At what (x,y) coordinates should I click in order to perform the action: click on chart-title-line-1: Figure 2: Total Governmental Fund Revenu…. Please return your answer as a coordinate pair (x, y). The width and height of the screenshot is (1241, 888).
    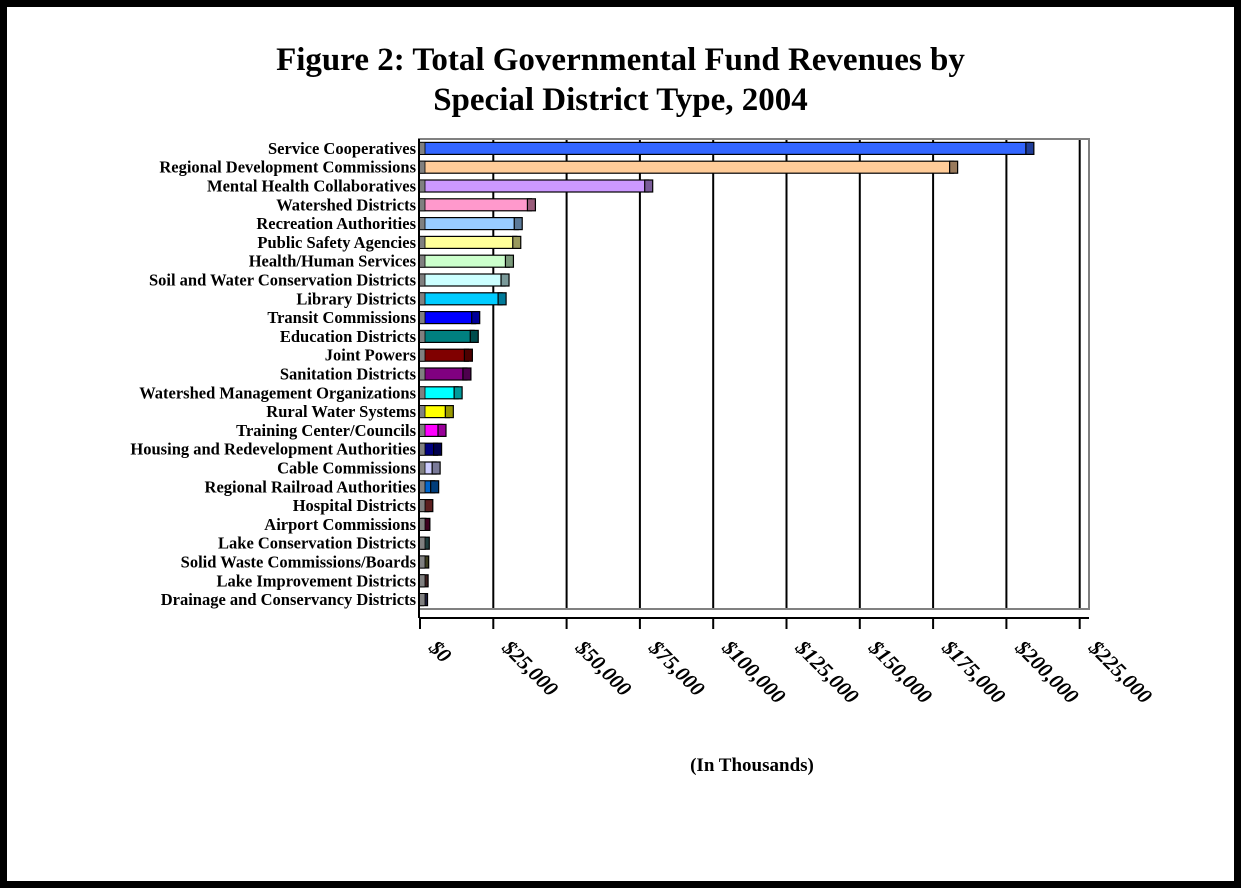
    Looking at the image, I should click on (620, 60).